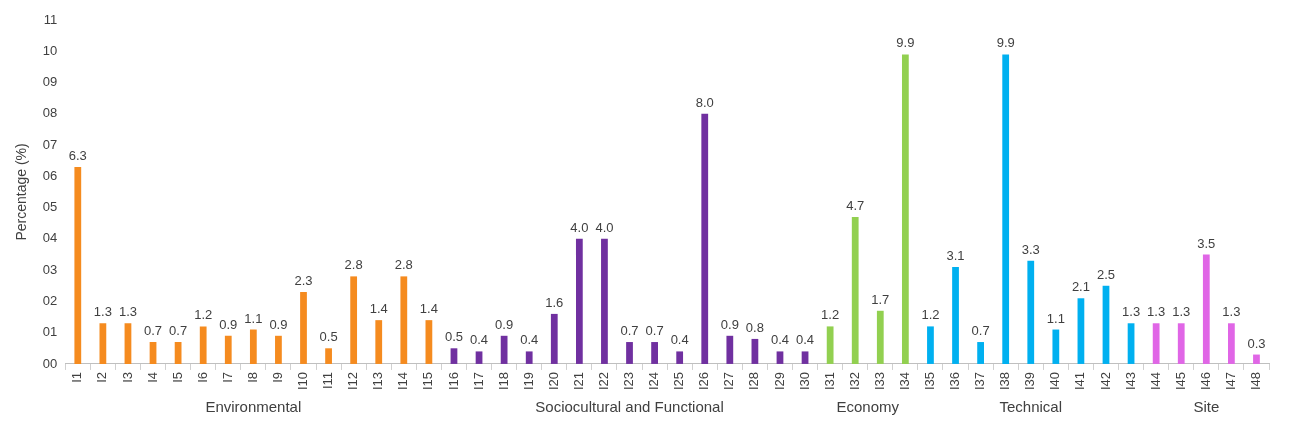  What do you see at coordinates (428, 381) in the screenshot?
I see `x-tick-label: I15` at bounding box center [428, 381].